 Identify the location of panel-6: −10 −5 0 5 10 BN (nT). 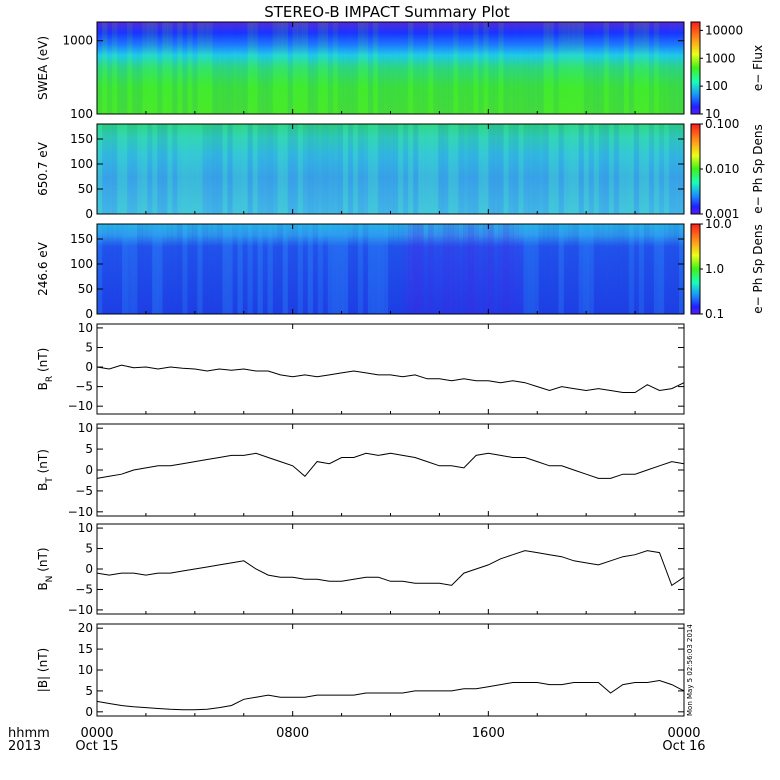
(360, 569).